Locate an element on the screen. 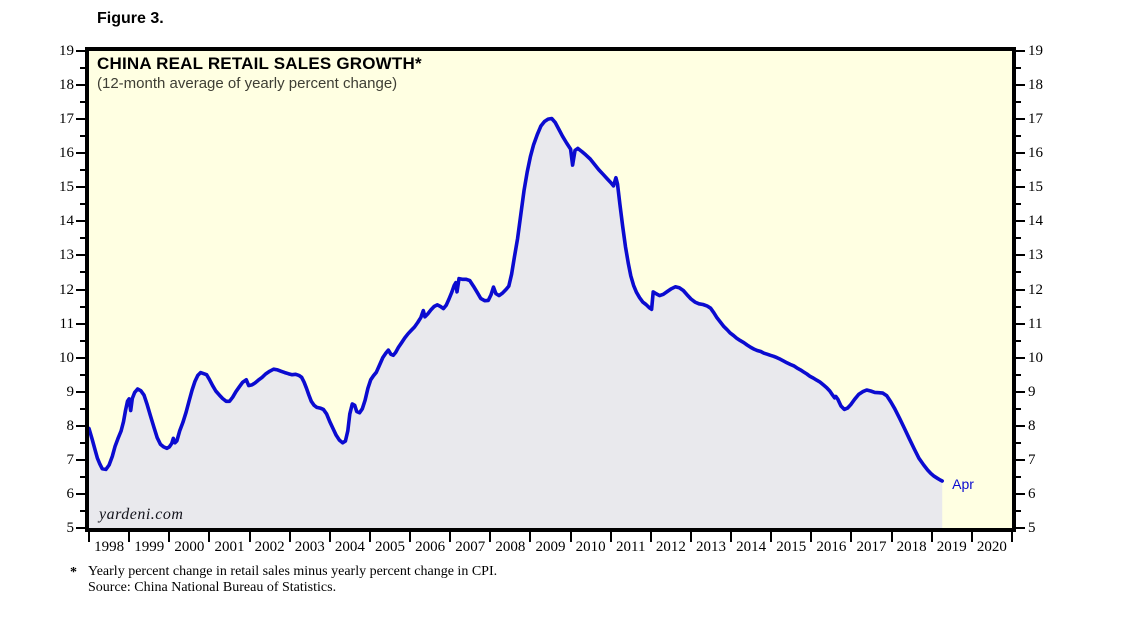 The height and width of the screenshot is (621, 1138). y-axis-label-left: 16 is located at coordinates (66, 153).